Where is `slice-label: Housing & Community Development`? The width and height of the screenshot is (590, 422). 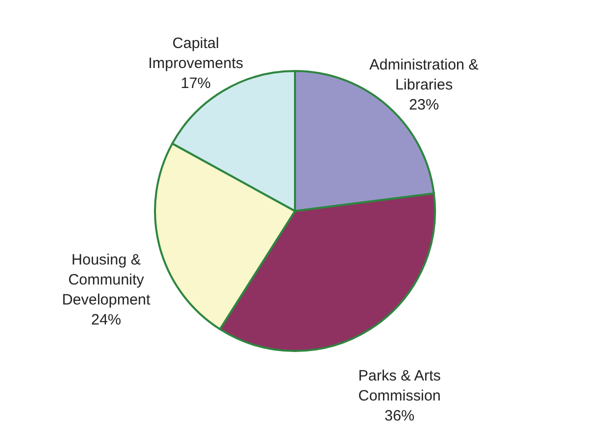
slice-label: Housing & Community Development is located at coordinates (107, 279).